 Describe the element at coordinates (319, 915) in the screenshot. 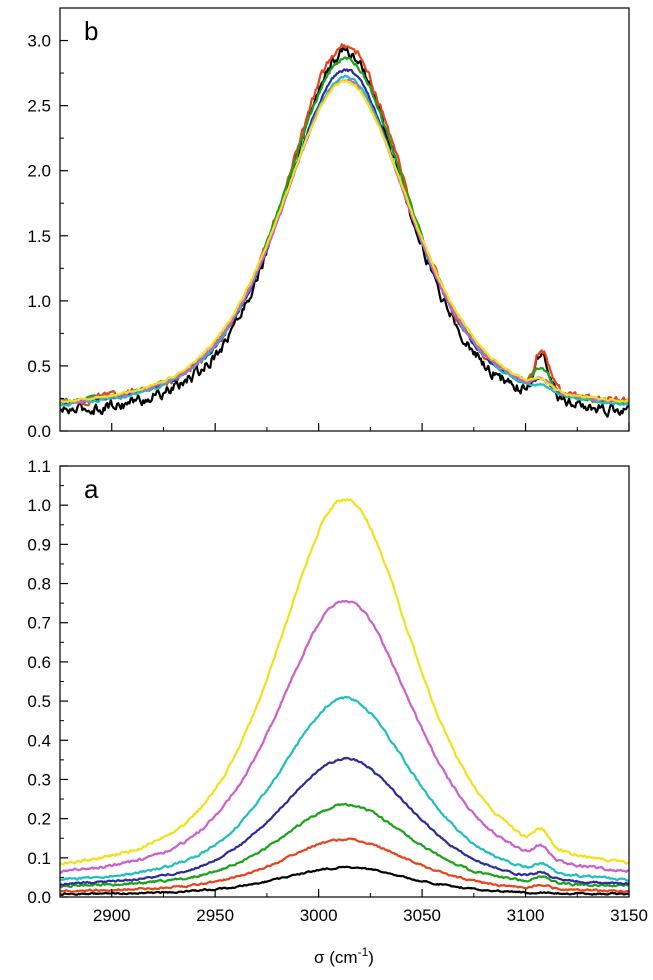

I see `x-tick-label: 3000` at that location.